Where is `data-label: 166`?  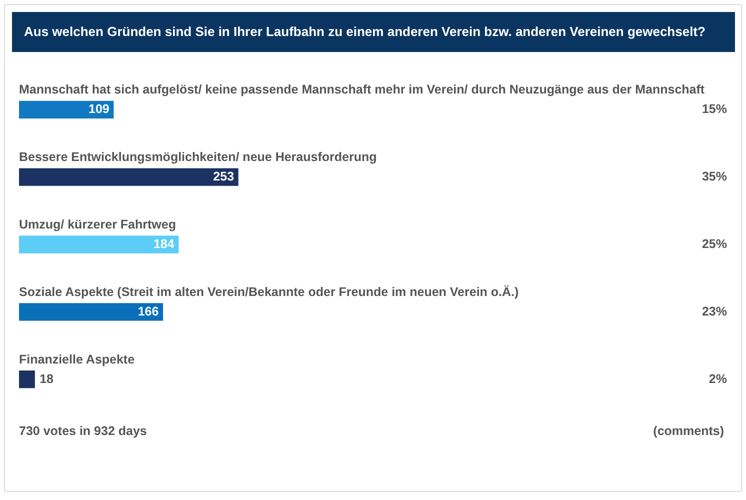
data-label: 166 is located at coordinates (148, 311).